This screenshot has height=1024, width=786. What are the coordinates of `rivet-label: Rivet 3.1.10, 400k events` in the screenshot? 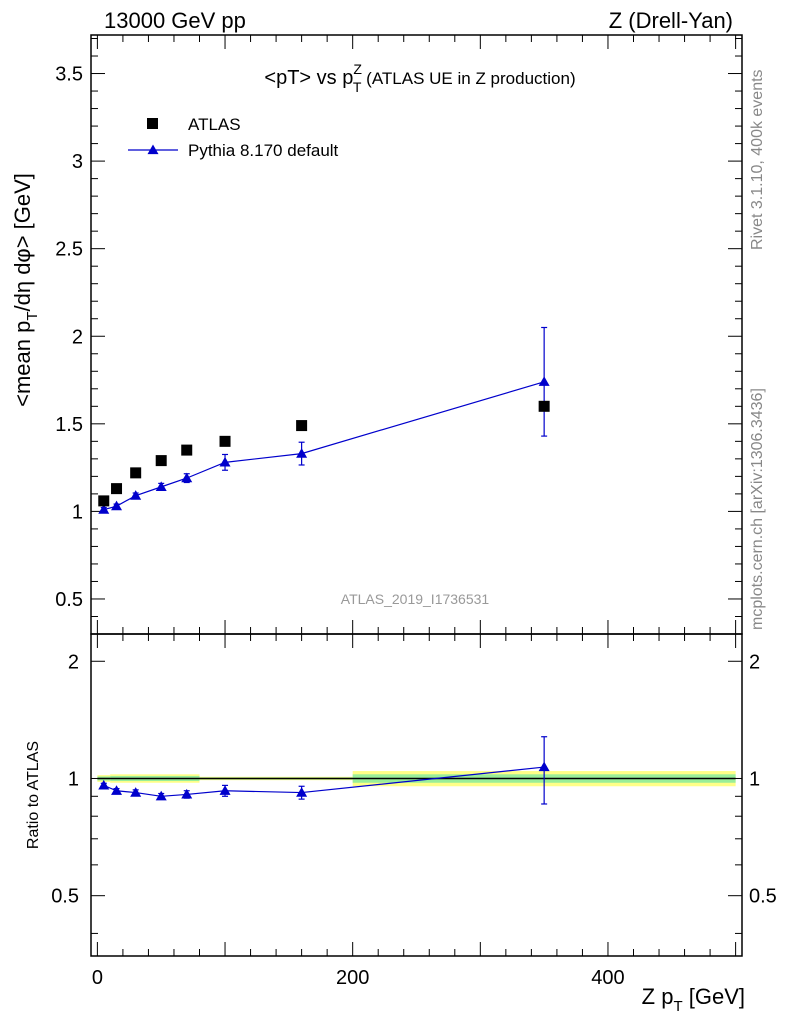 It's located at (757, 159).